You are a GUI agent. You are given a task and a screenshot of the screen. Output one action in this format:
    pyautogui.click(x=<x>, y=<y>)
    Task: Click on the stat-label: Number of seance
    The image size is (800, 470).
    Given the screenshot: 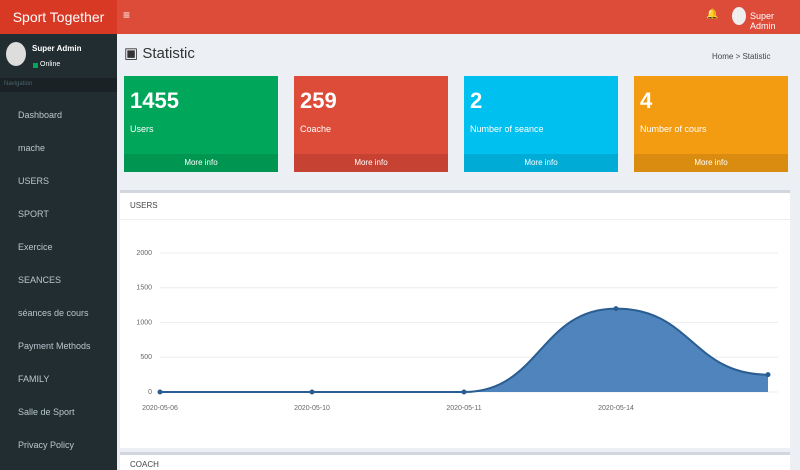 What is the action you would take?
    pyautogui.click(x=507, y=129)
    